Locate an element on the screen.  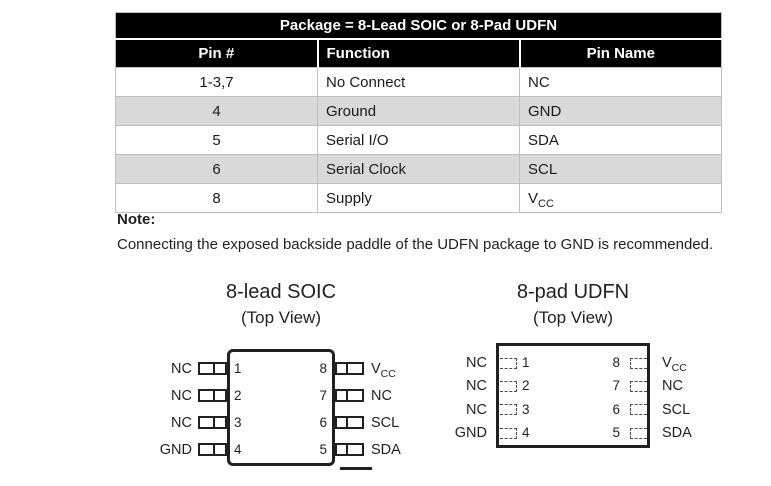
cell-pin-name: SCL is located at coordinates (620, 169).